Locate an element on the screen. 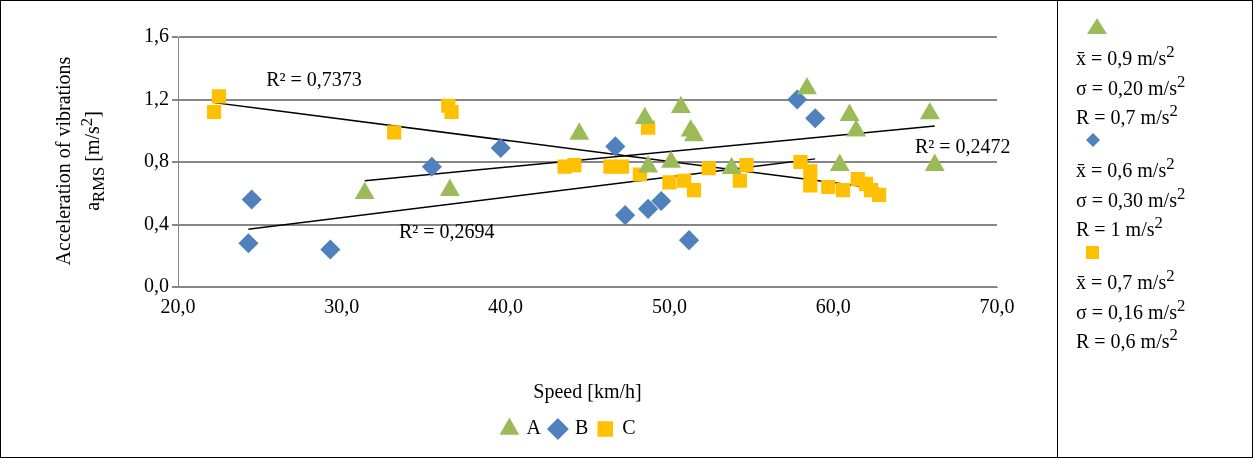  text: x̄ = 0,9 m/s$^{2}$ is located at coordinates (1126, 55).